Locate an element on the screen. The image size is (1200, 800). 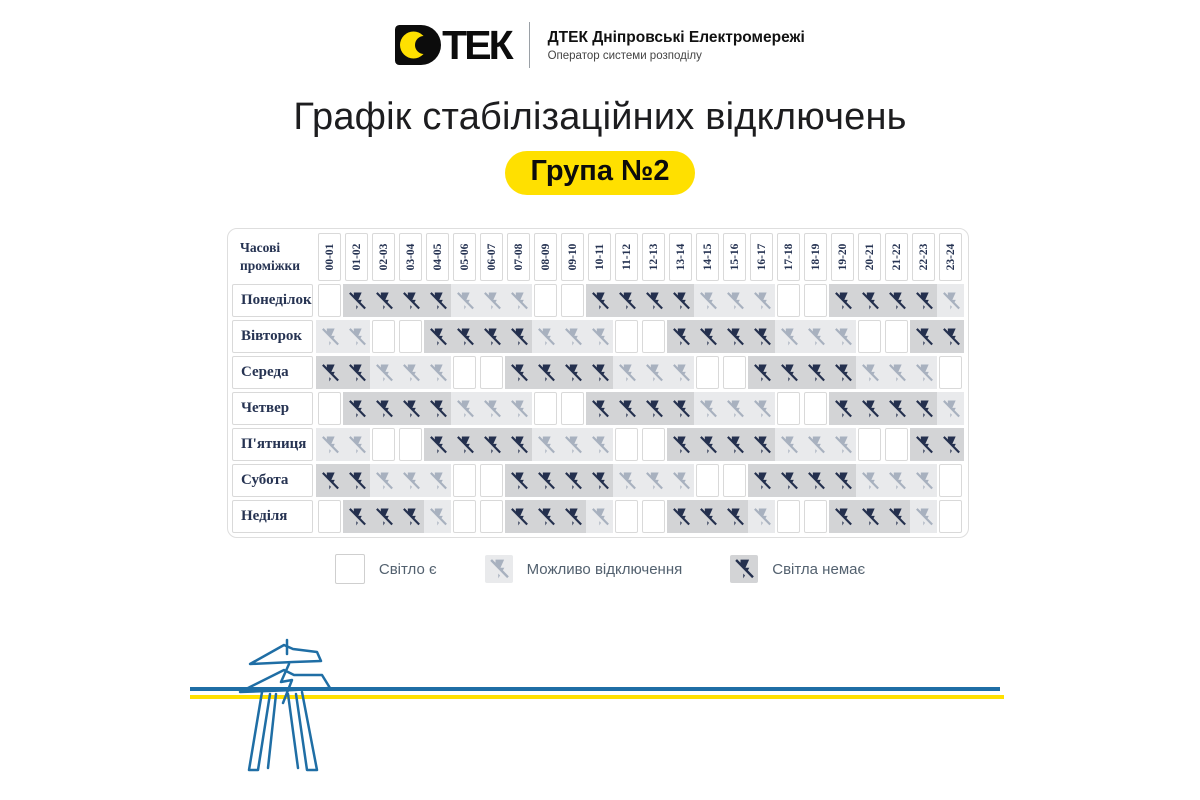
brand-divider is located at coordinates (529, 45).